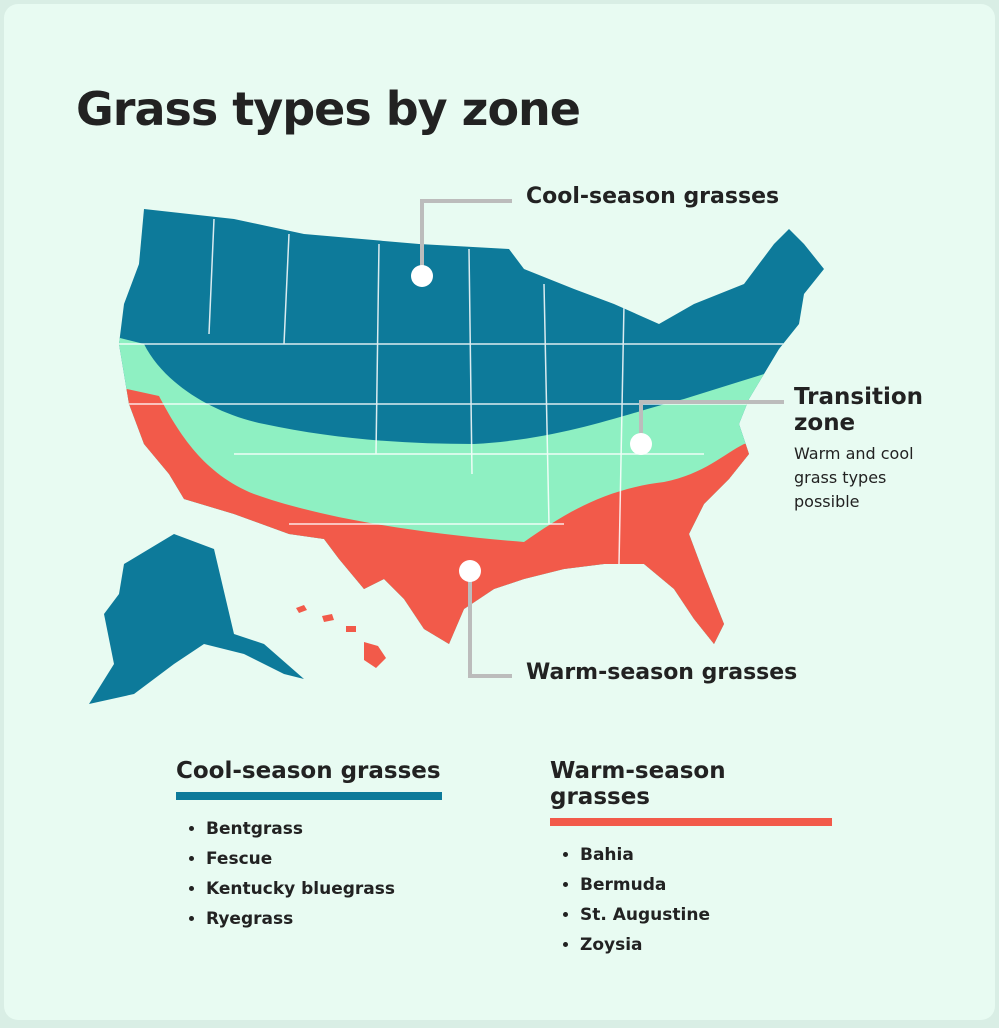 This screenshot has height=1028, width=999. I want to click on legend-item: Fescue, so click(324, 859).